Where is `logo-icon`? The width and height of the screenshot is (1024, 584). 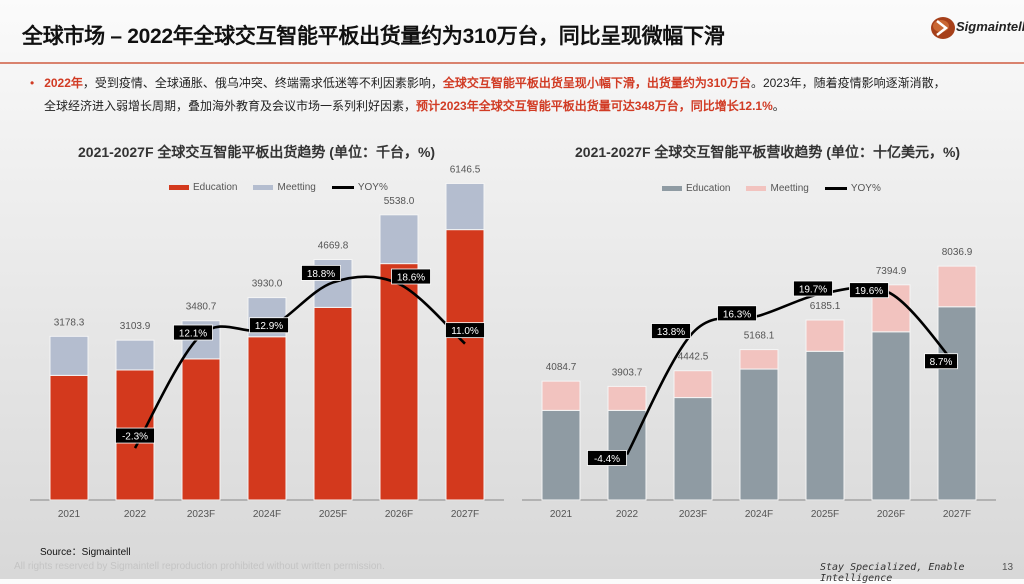 logo-icon is located at coordinates (943, 28).